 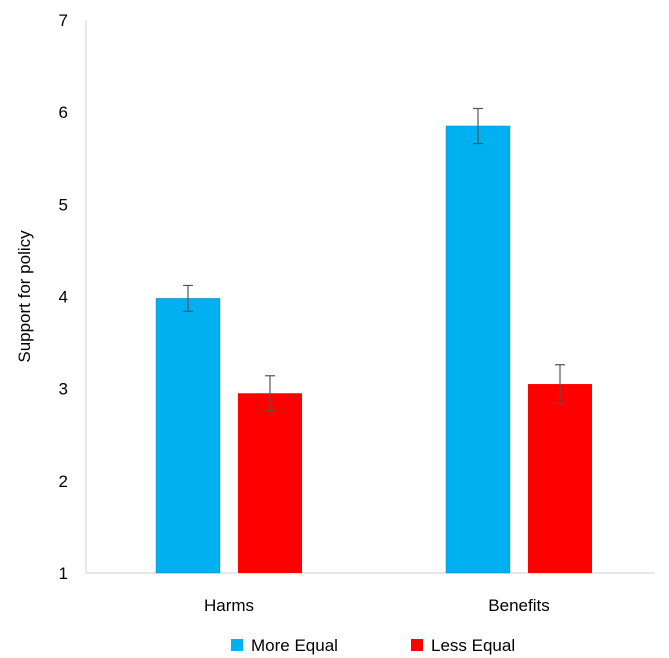 What do you see at coordinates (478, 349) in the screenshot?
I see `bar-more-equal-benefits` at bounding box center [478, 349].